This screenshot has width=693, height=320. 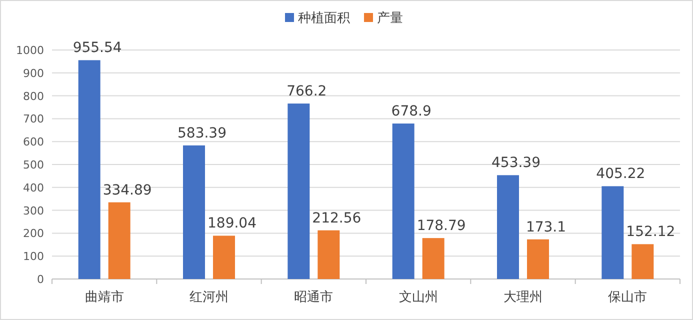 What do you see at coordinates (523, 297) in the screenshot?
I see `x-tick-label: 大理州` at bounding box center [523, 297].